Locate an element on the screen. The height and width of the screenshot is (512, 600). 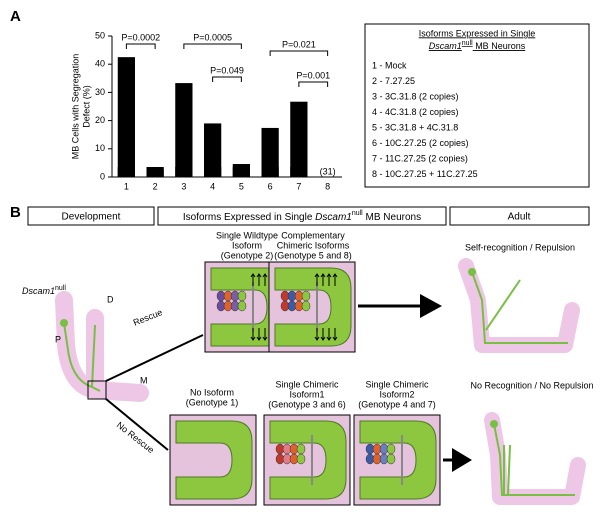
legend-item: 8 - 10C.27.25 + 11C.27.25 is located at coordinates (425, 174).